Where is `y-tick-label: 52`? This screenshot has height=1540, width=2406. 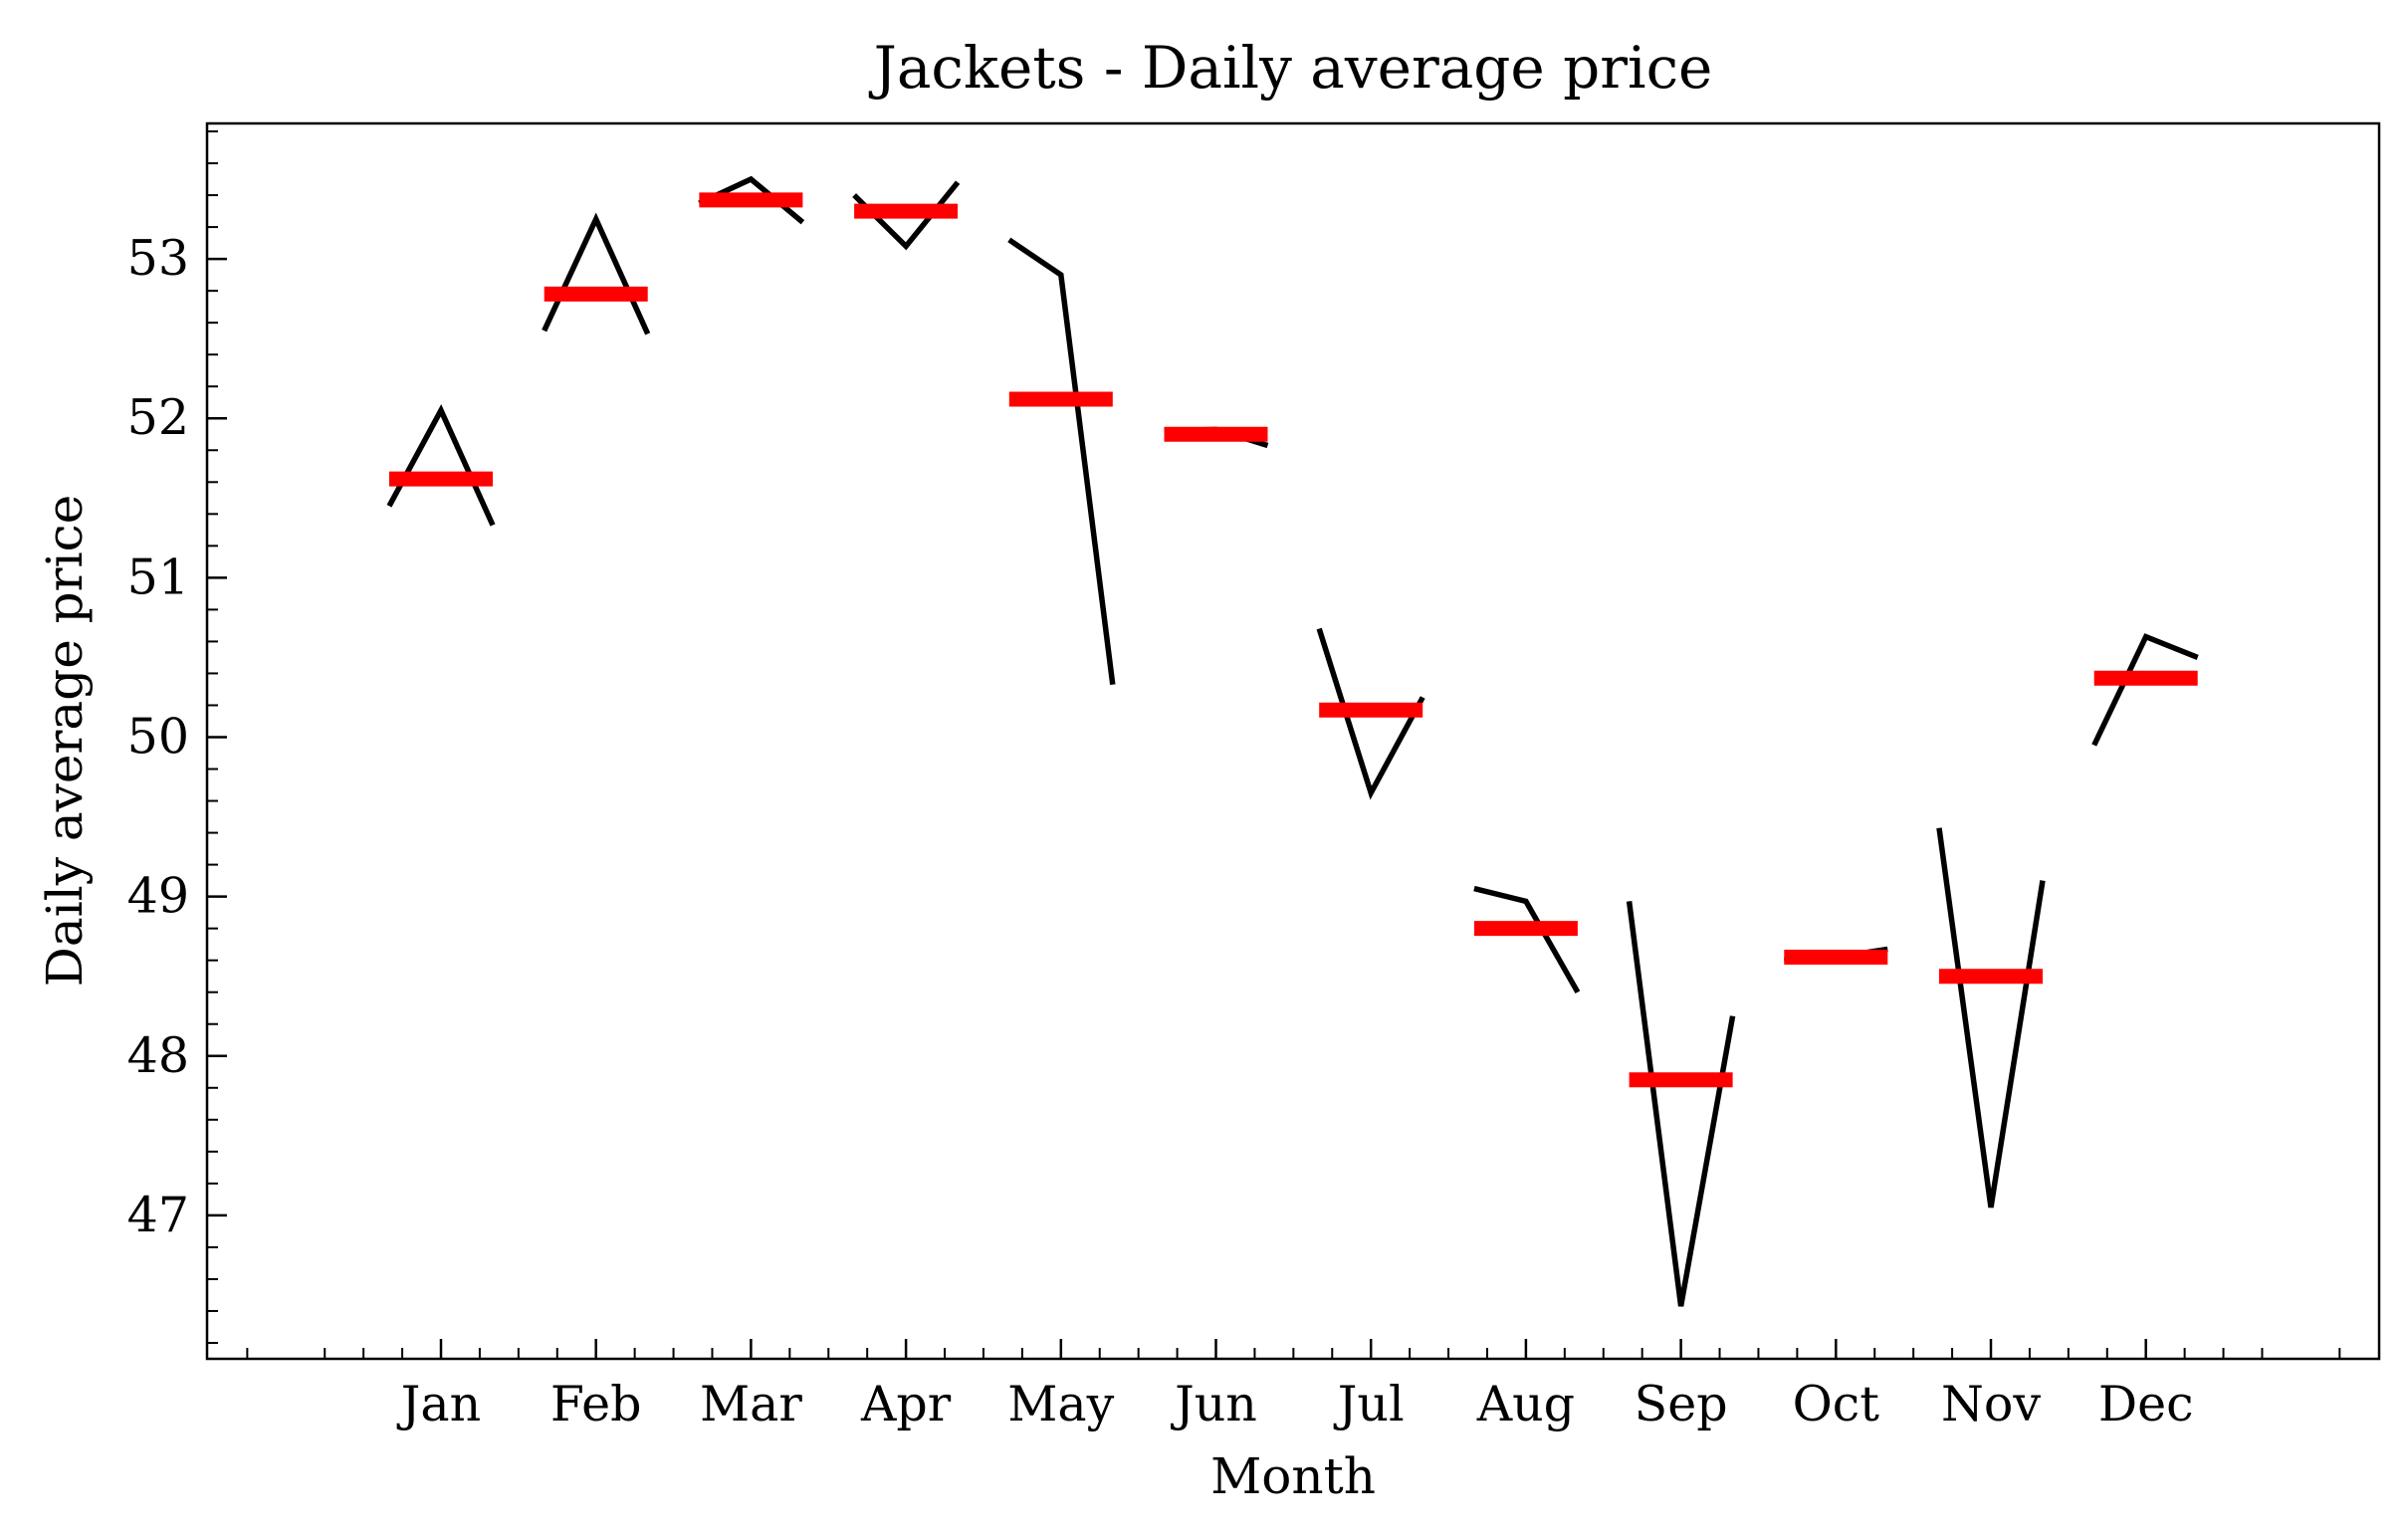 y-tick-label: 52 is located at coordinates (158, 418).